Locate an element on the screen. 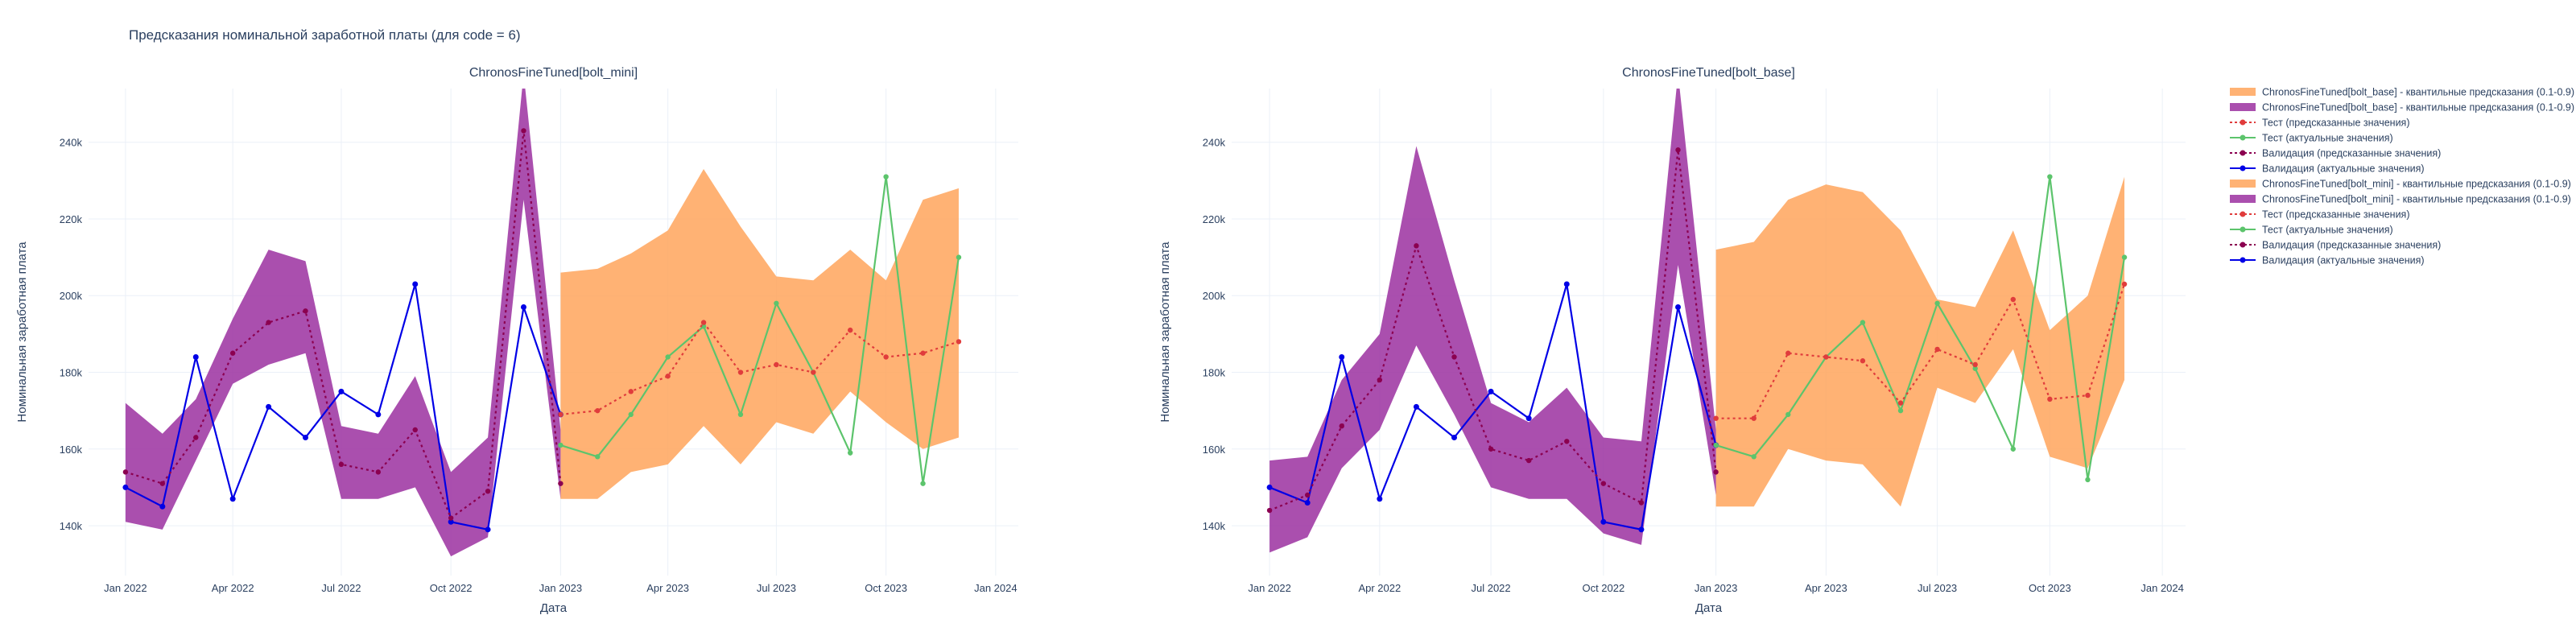 The image size is (2576, 644). legend-label: Валидация (актуальные значения) is located at coordinates (2343, 260).